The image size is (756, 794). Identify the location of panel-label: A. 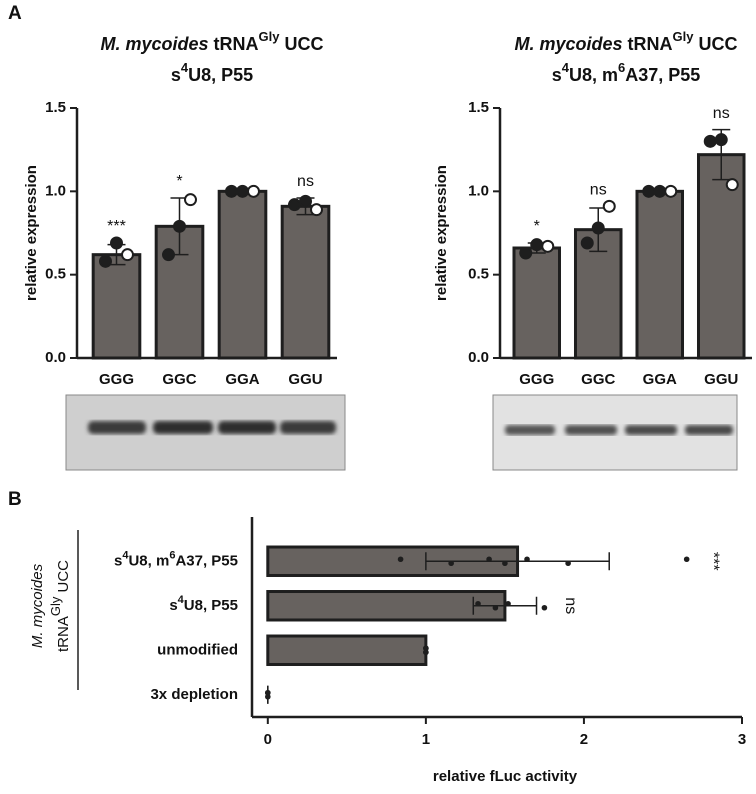
(15, 13).